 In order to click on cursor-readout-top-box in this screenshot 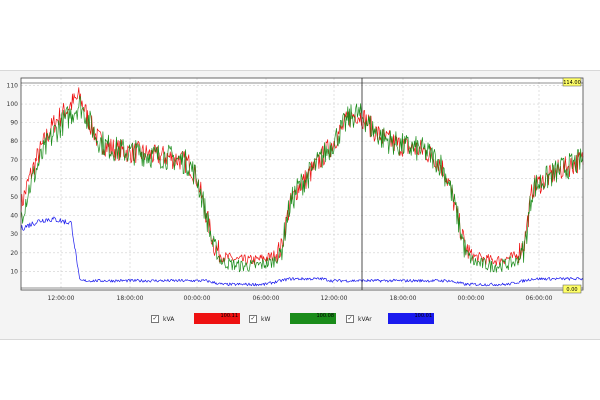, I will do `click(572, 82)`.